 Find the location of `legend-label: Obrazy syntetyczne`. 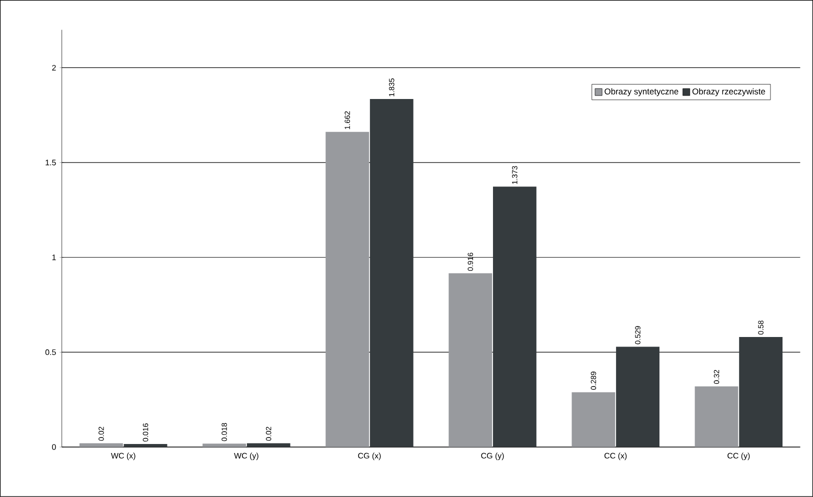

legend-label: Obrazy syntetyczne is located at coordinates (641, 92).